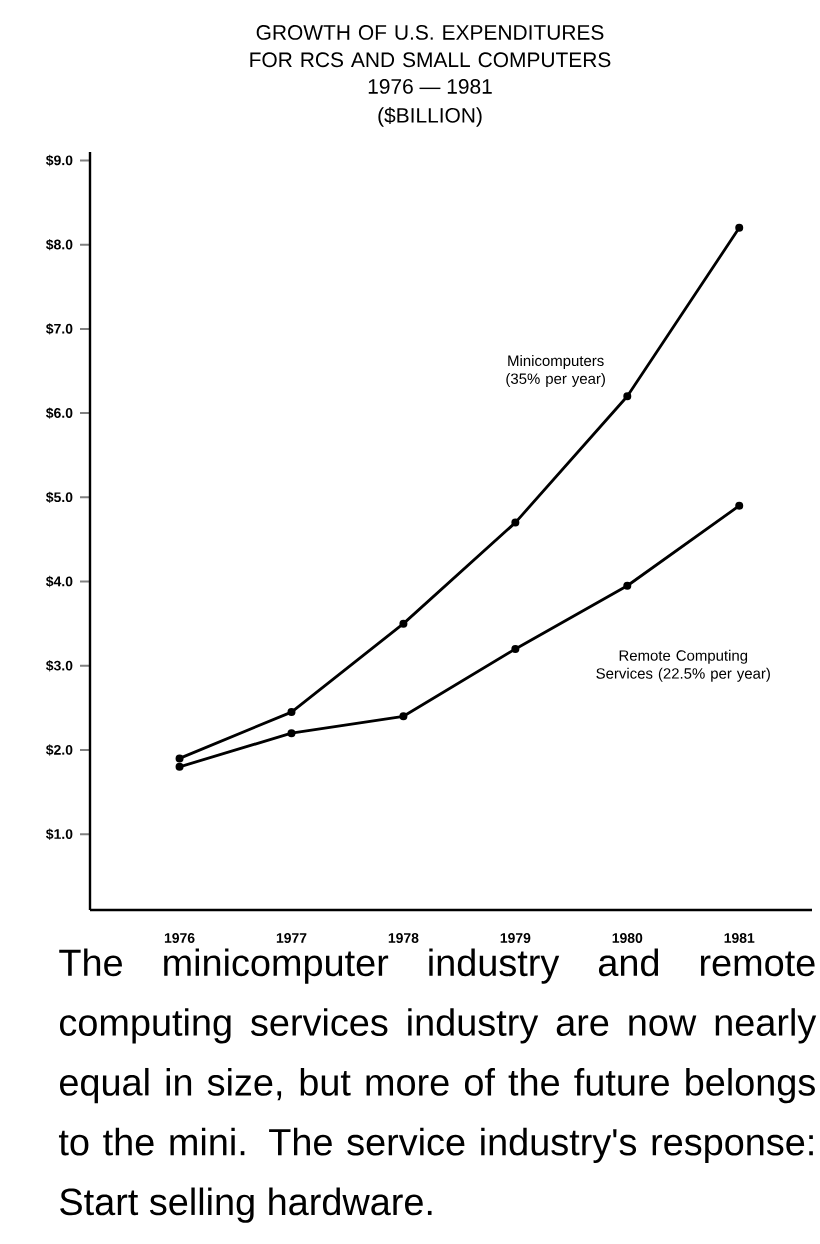 Image resolution: width=820 pixels, height=1244 pixels. Describe the element at coordinates (430, 117) in the screenshot. I see `y-axis-title: ($BILLION)` at that location.